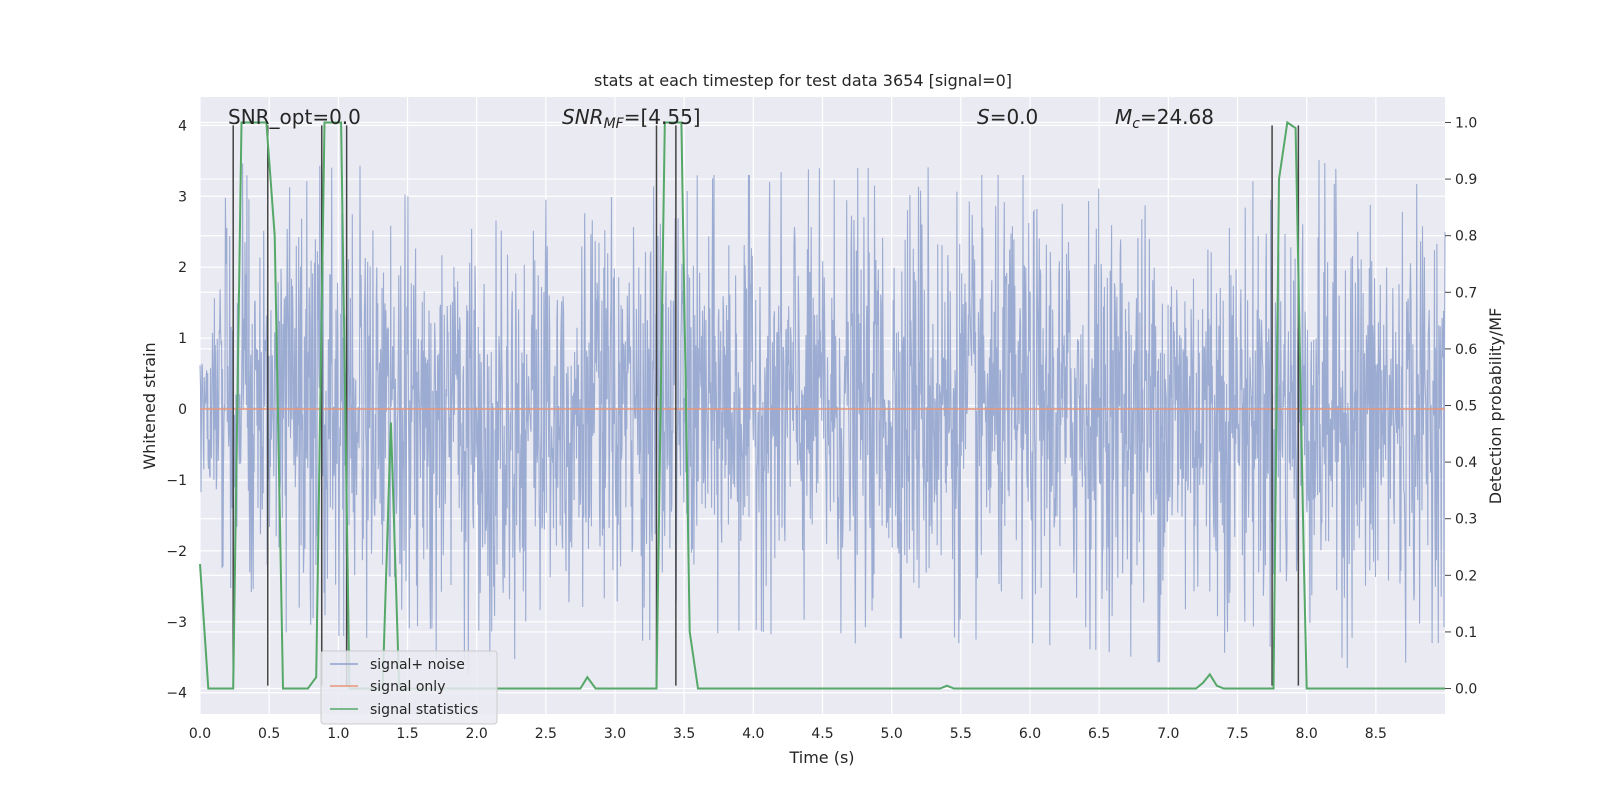 The image size is (1600, 800). Describe the element at coordinates (583, 117) in the screenshot. I see `snr-mf-base: SNR` at that location.